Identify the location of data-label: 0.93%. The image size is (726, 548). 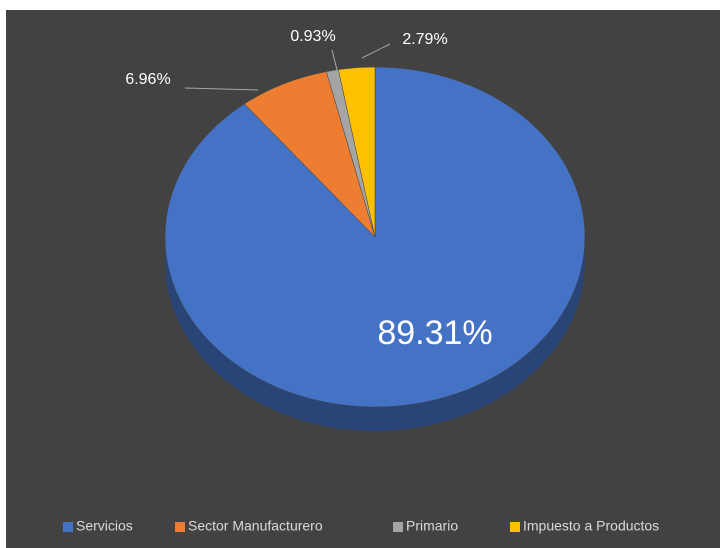
(312, 36).